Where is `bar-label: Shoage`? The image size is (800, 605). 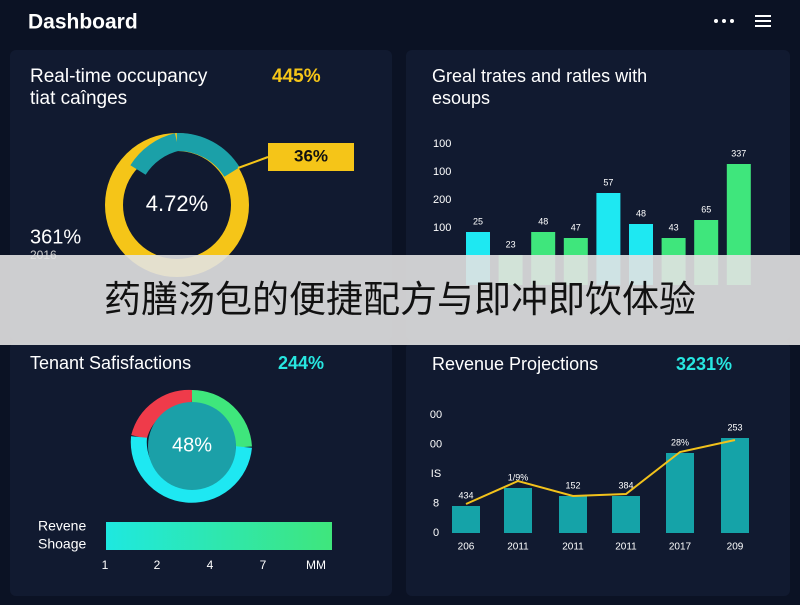 bar-label: Shoage is located at coordinates (62, 544).